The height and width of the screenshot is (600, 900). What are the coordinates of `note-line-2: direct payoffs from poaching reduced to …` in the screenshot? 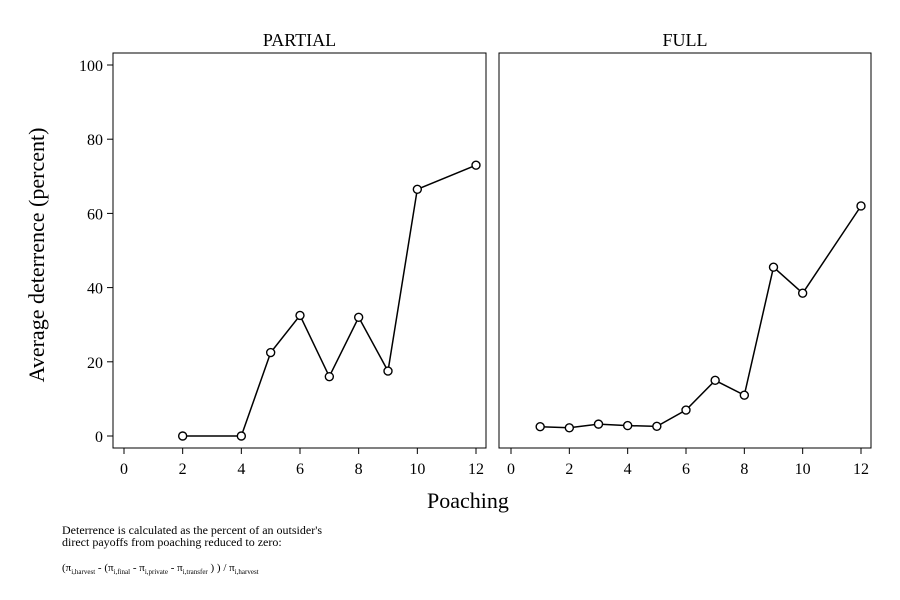 It's located at (172, 542).